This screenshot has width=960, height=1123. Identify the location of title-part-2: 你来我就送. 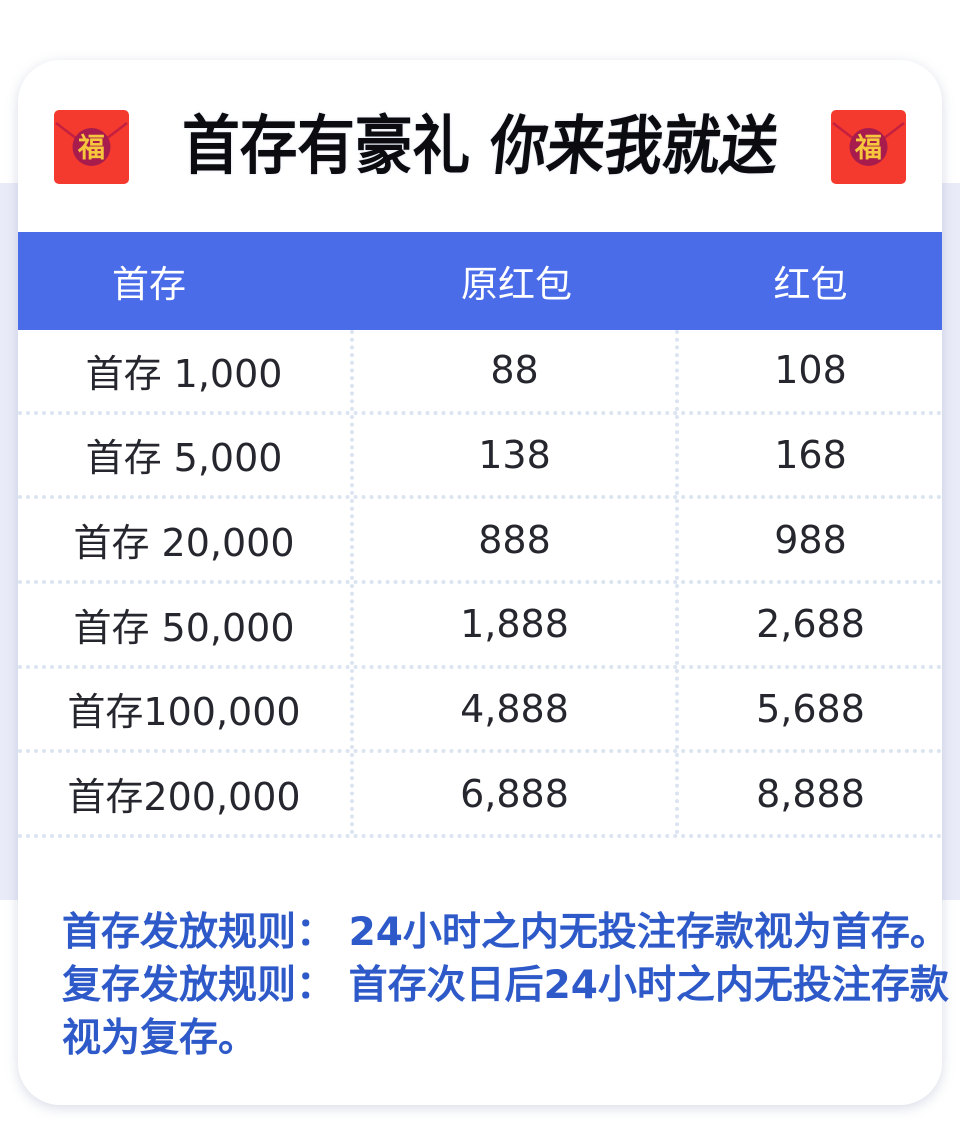
(633, 147).